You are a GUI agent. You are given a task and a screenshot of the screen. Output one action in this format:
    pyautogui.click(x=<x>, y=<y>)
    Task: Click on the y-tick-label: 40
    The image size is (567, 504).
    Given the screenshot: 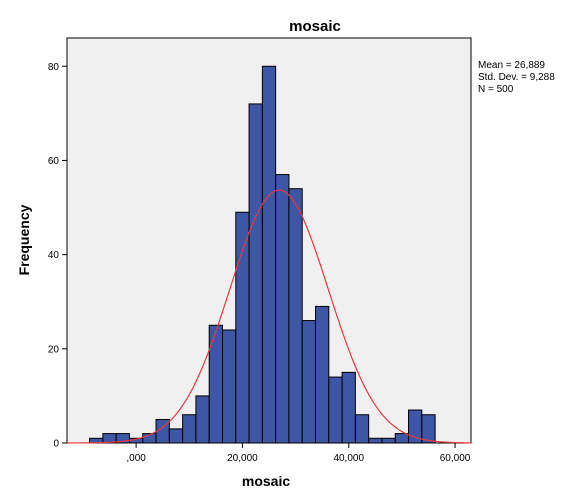 What is the action you would take?
    pyautogui.click(x=54, y=255)
    